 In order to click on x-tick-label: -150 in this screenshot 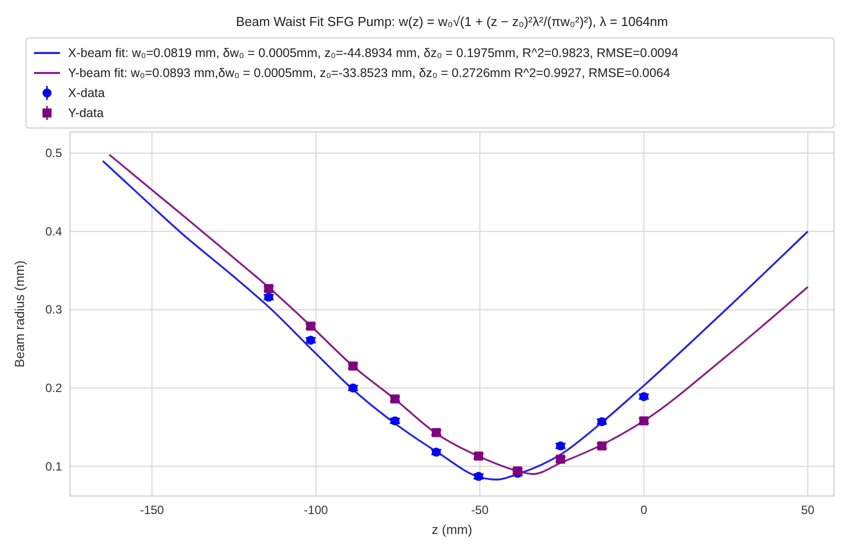, I will do `click(152, 510)`.